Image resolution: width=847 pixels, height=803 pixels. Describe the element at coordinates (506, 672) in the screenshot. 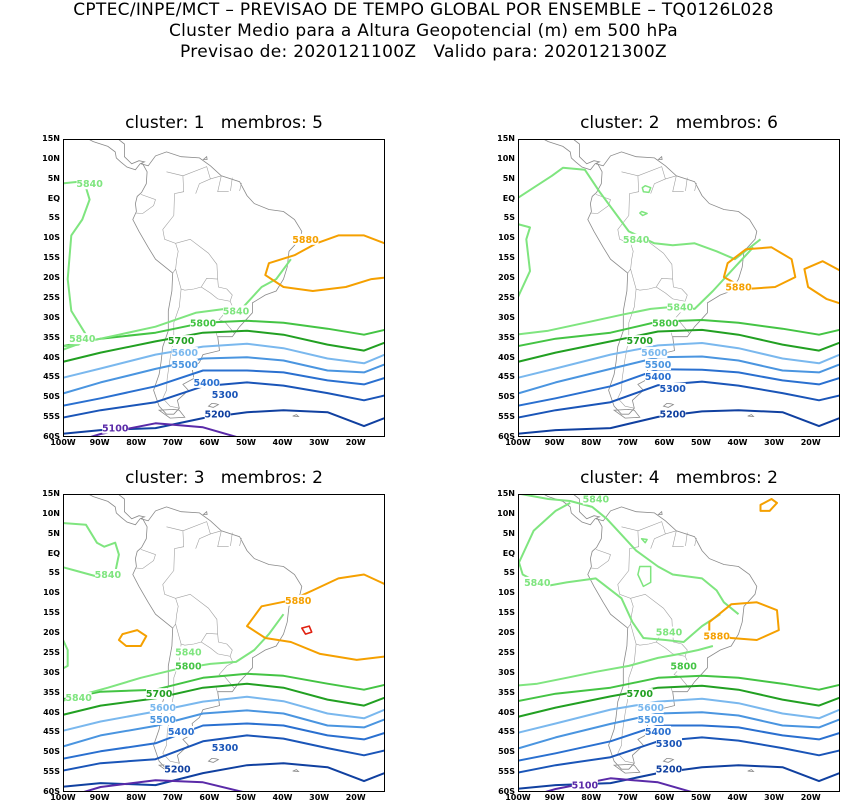

I see `latitude-tick-label: 30S` at that location.